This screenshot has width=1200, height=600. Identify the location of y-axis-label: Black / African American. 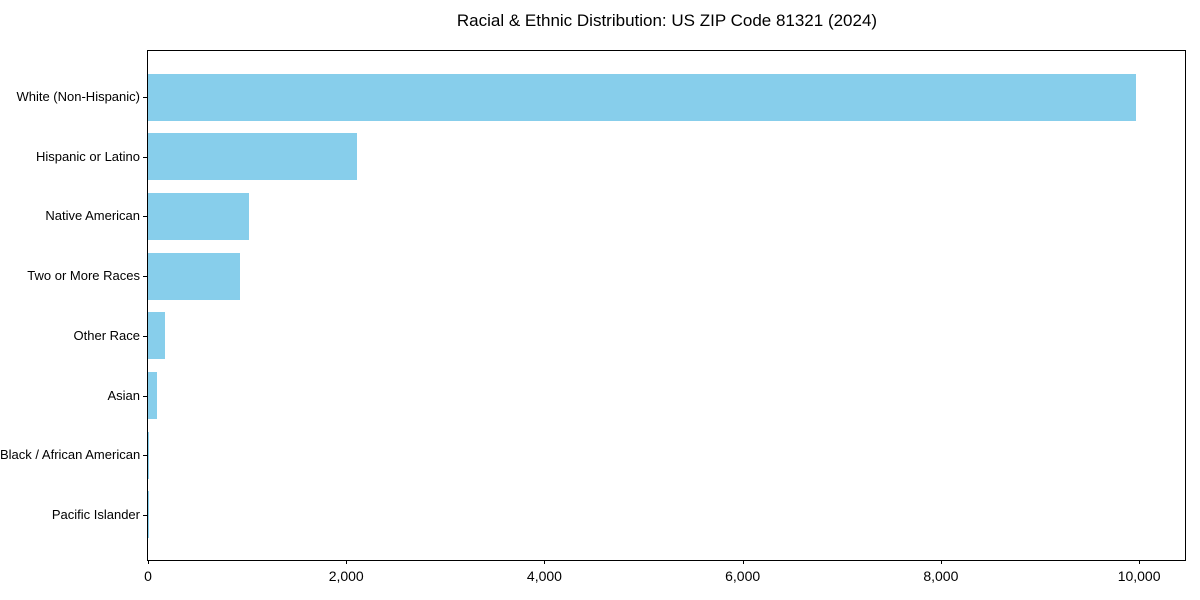
(70, 455).